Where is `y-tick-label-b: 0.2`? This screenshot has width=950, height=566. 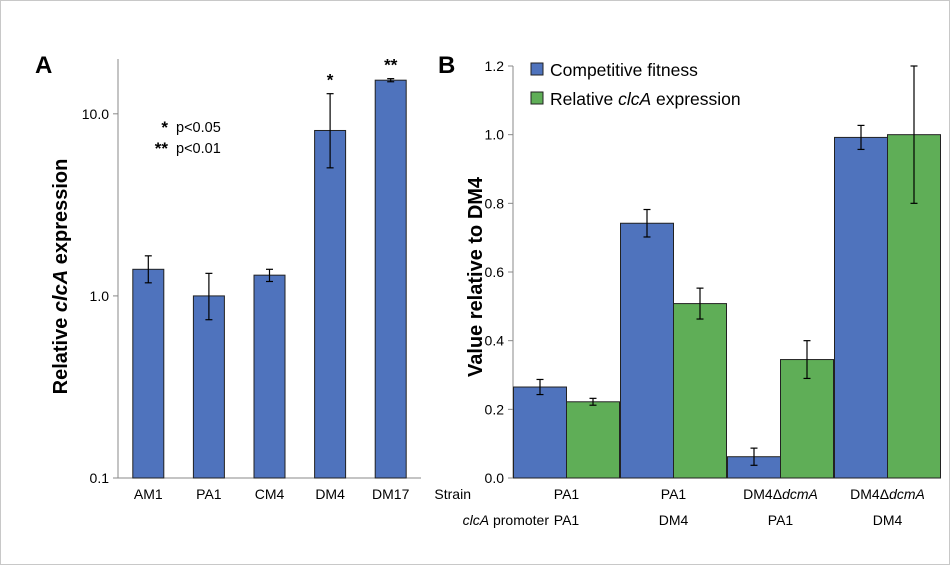
y-tick-label-b: 0.2 is located at coordinates (495, 409).